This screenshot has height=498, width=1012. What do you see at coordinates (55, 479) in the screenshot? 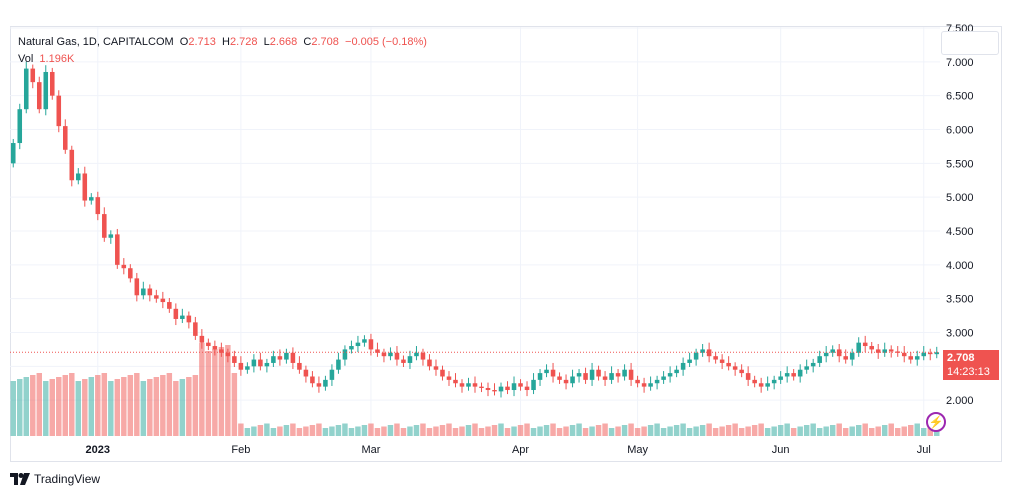
I see `tradingview-brand: TradingView` at bounding box center [55, 479].